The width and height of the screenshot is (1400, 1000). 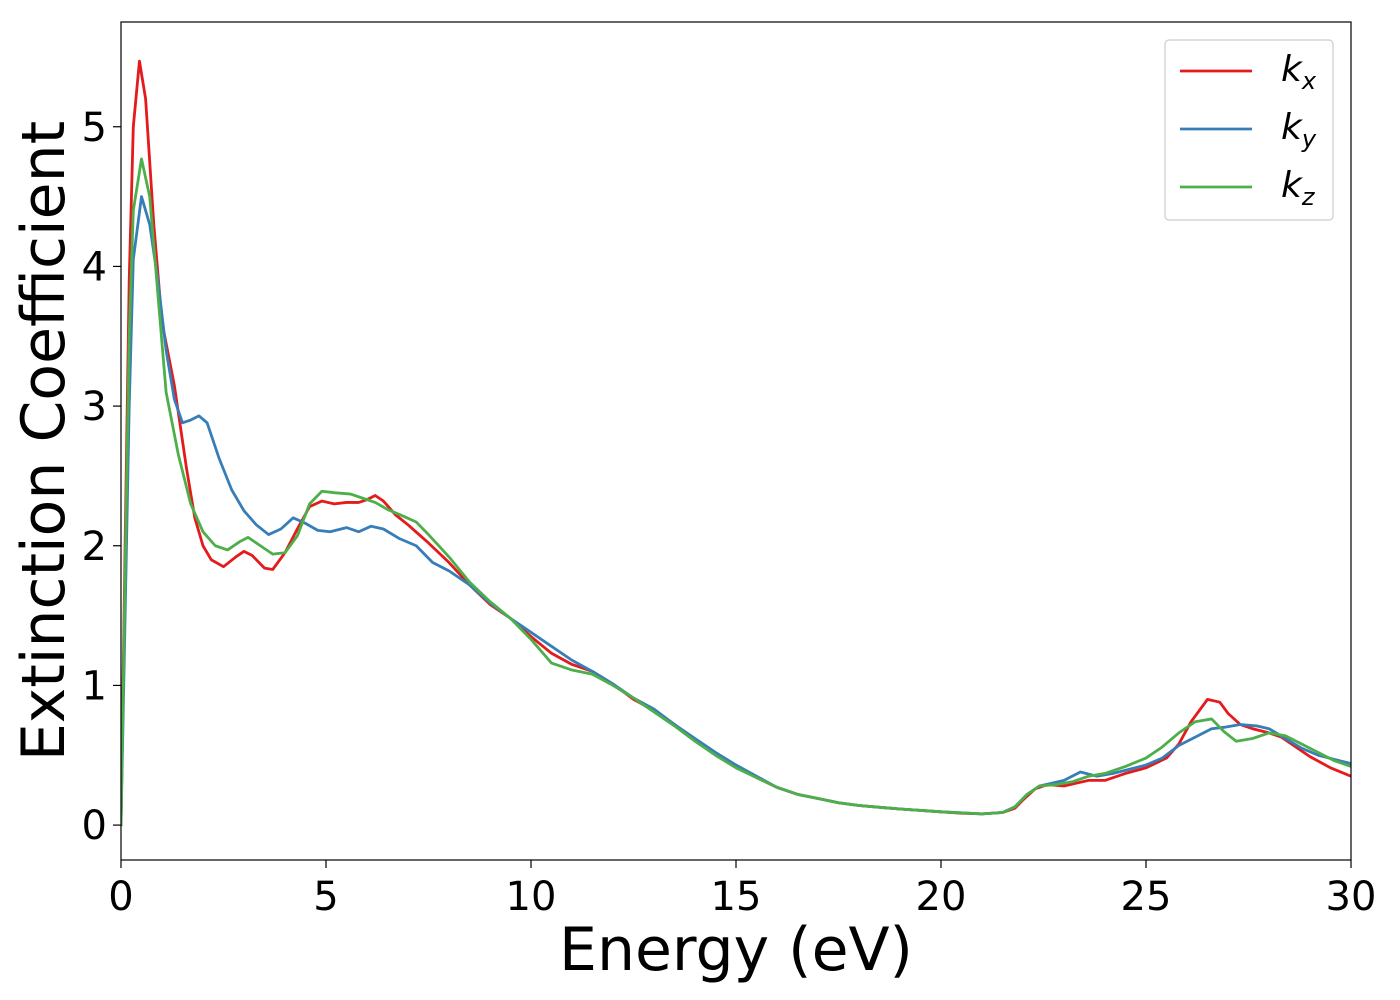 What do you see at coordinates (1309, 139) in the screenshot?
I see `legend-label-subscript: y` at bounding box center [1309, 139].